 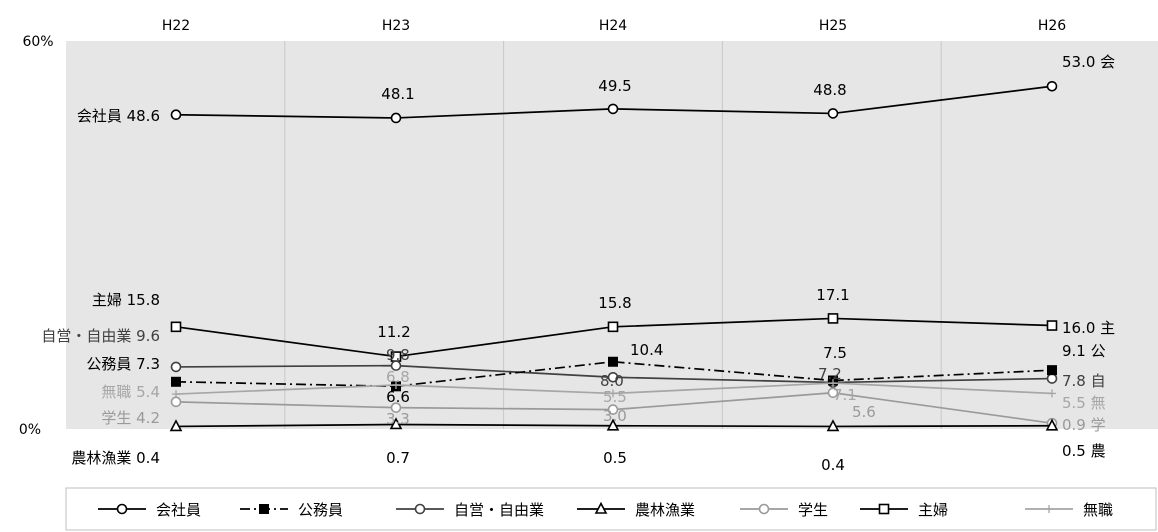 I want to click on y-tick-label: 0%, so click(x=30, y=430).